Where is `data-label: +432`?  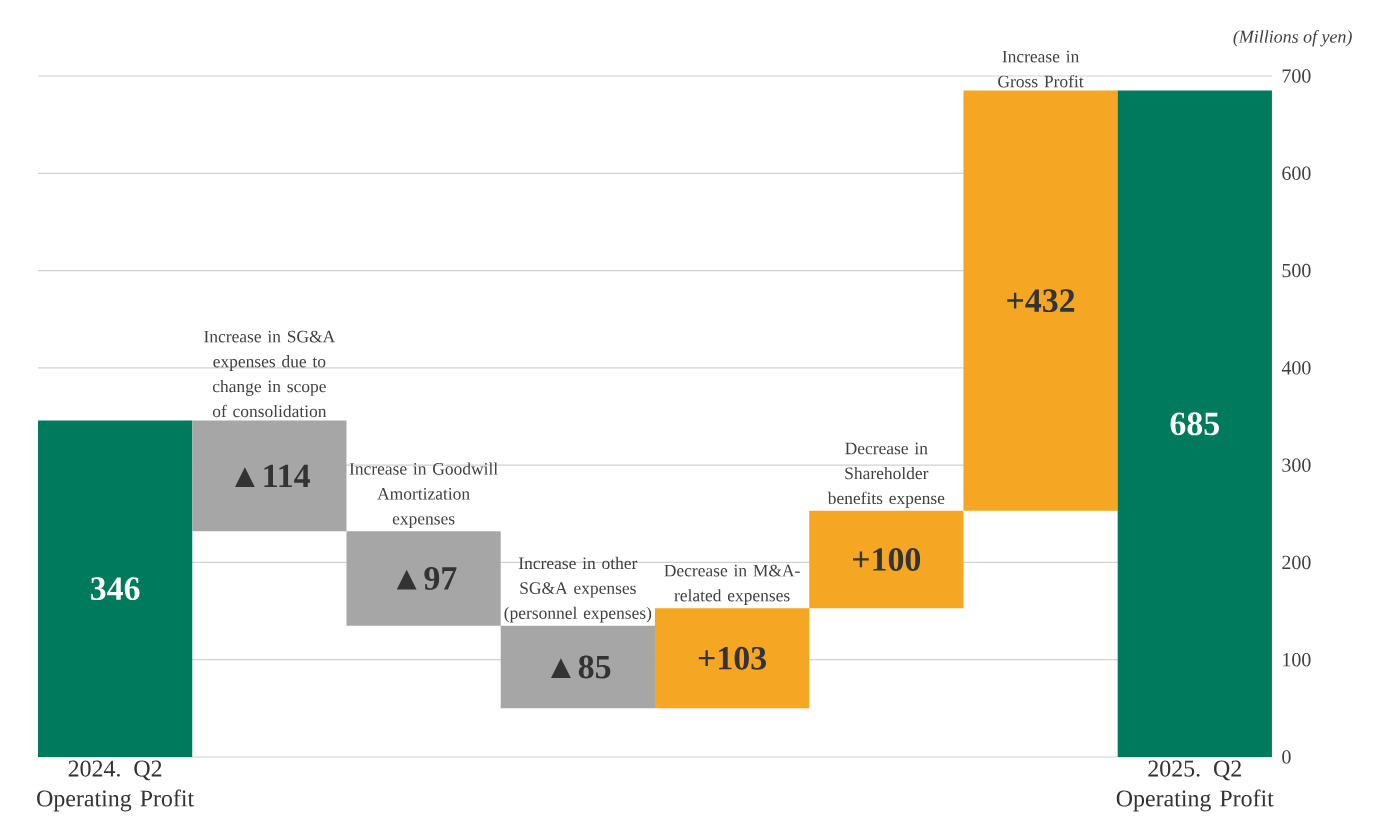
data-label: +432 is located at coordinates (1041, 301).